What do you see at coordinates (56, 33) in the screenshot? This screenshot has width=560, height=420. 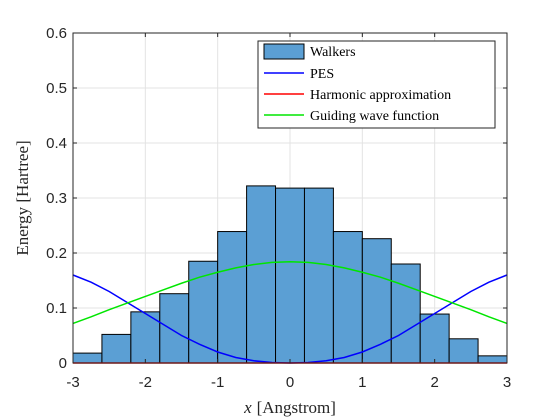 I see `y-tick-label-6: 0.6` at bounding box center [56, 33].